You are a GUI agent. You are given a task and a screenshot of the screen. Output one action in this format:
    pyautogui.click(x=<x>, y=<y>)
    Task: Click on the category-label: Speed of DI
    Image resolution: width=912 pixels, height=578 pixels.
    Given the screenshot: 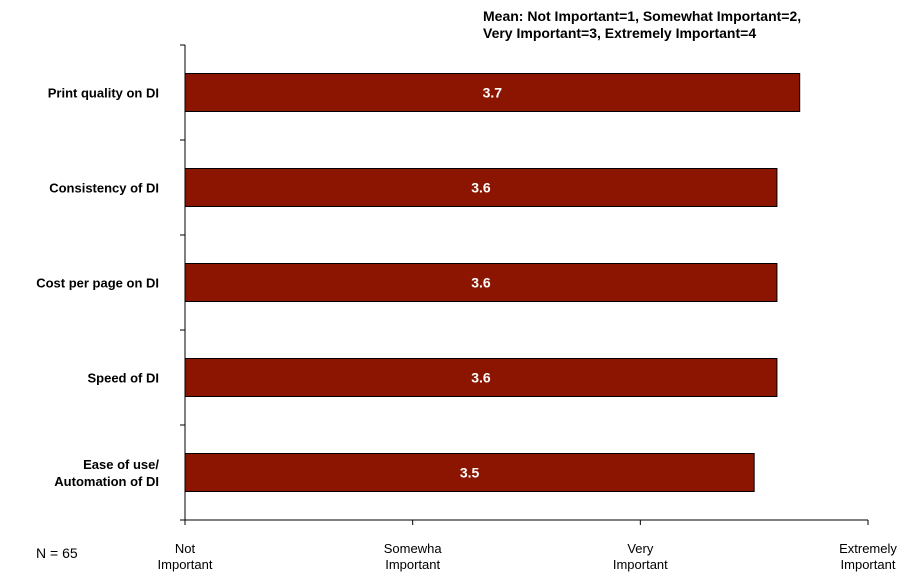 What is the action you would take?
    pyautogui.click(x=123, y=378)
    